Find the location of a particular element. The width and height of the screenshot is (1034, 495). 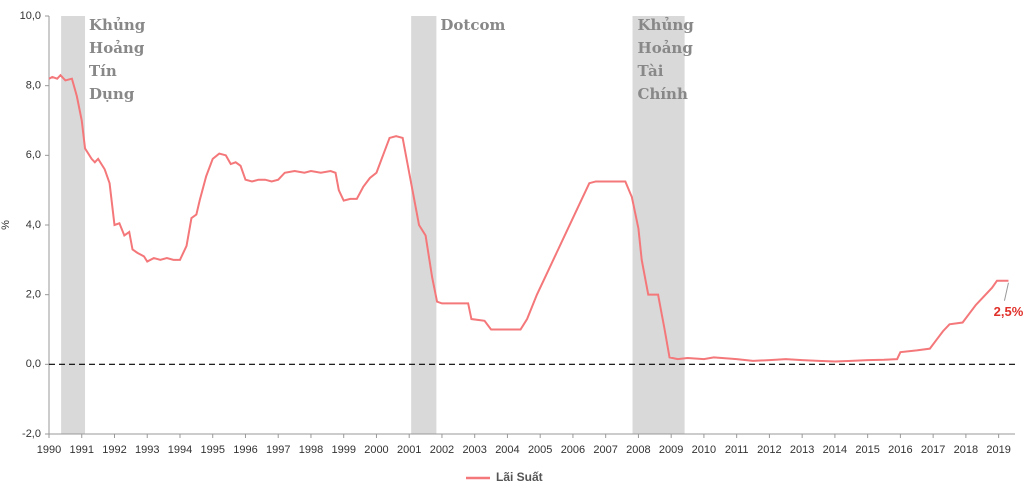

y-tick-label: 10,0 is located at coordinates (30, 16).